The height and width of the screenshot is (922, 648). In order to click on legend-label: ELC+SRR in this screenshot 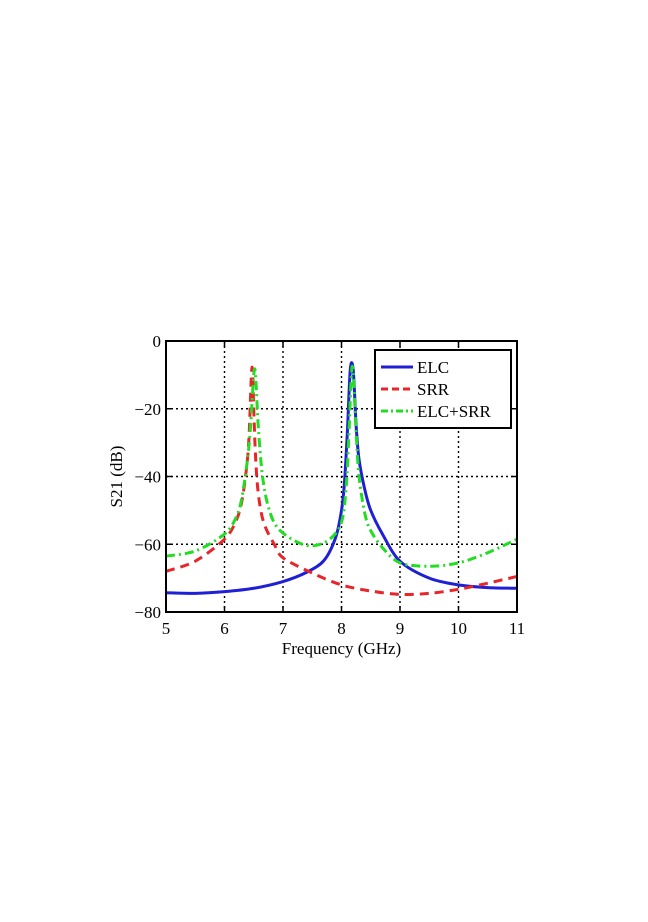, I will do `click(454, 411)`.